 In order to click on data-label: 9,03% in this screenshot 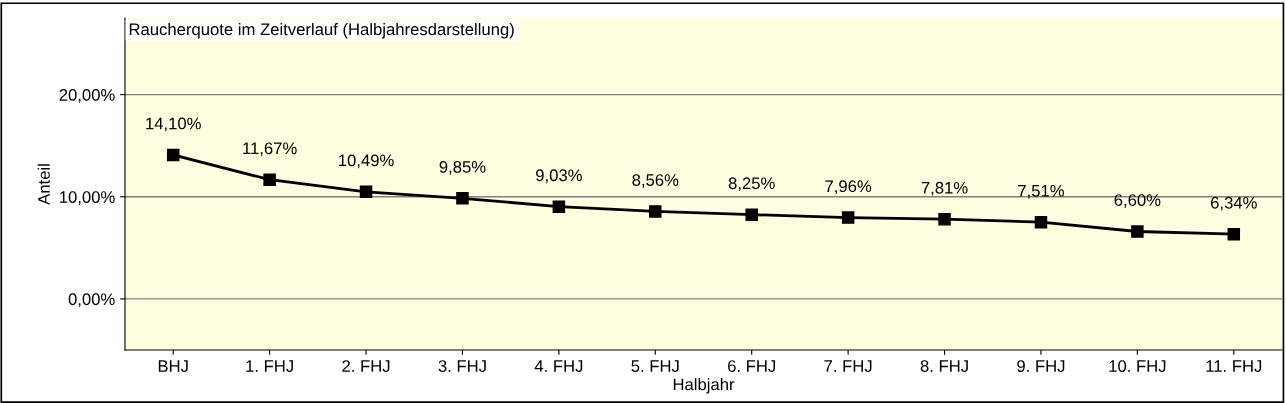, I will do `click(559, 176)`.